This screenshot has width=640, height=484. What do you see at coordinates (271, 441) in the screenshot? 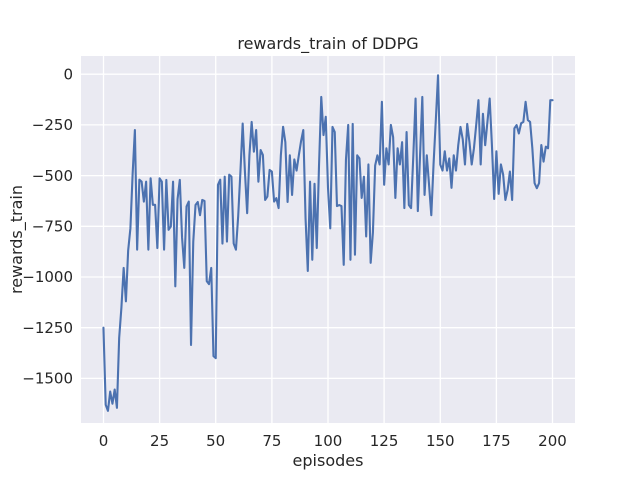
I see `x-tick-label: 75` at bounding box center [271, 441].